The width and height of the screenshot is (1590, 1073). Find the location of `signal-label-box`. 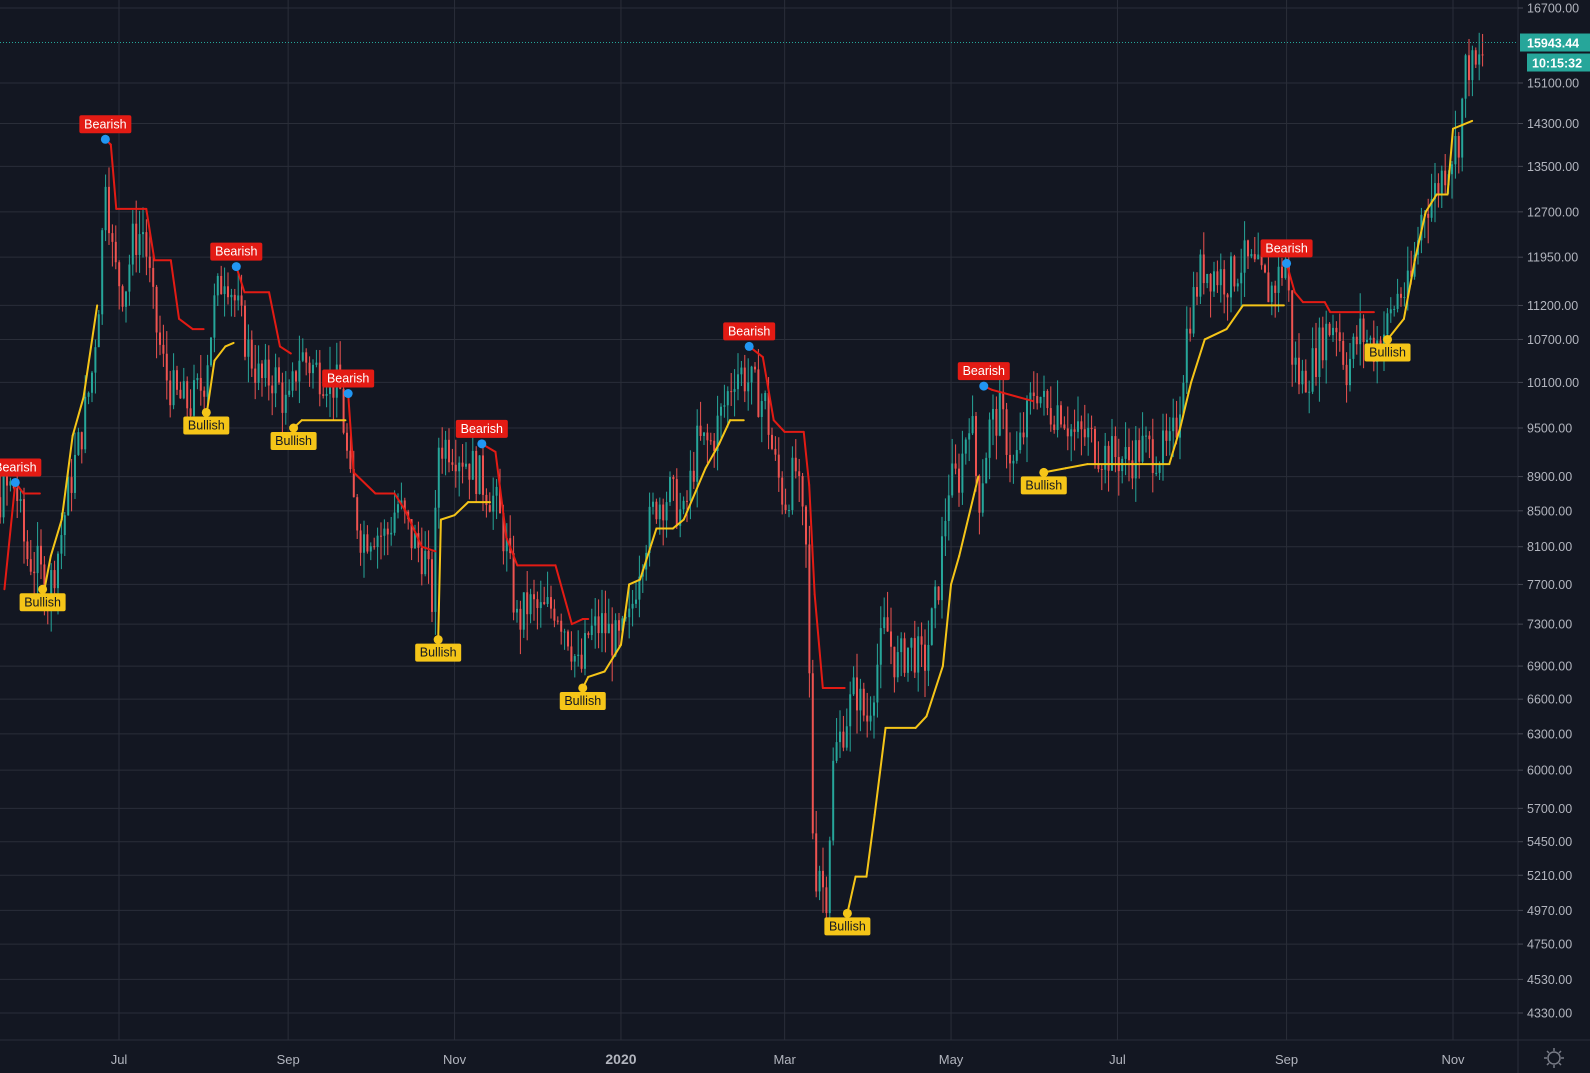

signal-label-box is located at coordinates (481, 428).